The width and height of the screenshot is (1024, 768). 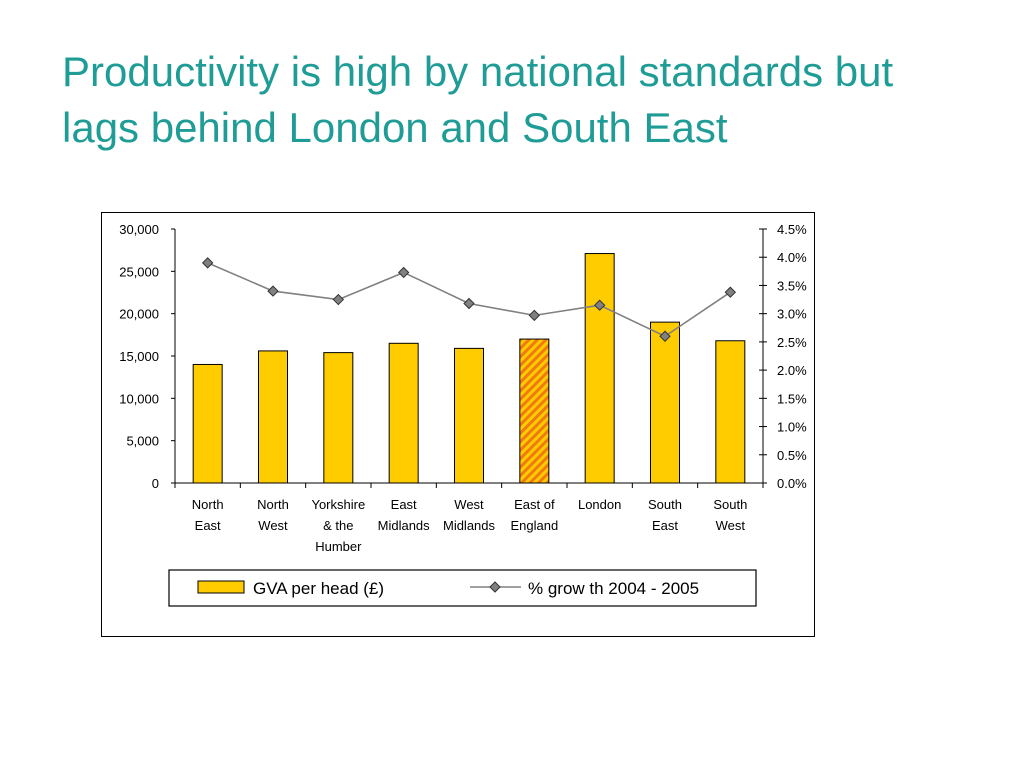 What do you see at coordinates (338, 504) in the screenshot?
I see `x-tick-label: Yorkshire` at bounding box center [338, 504].